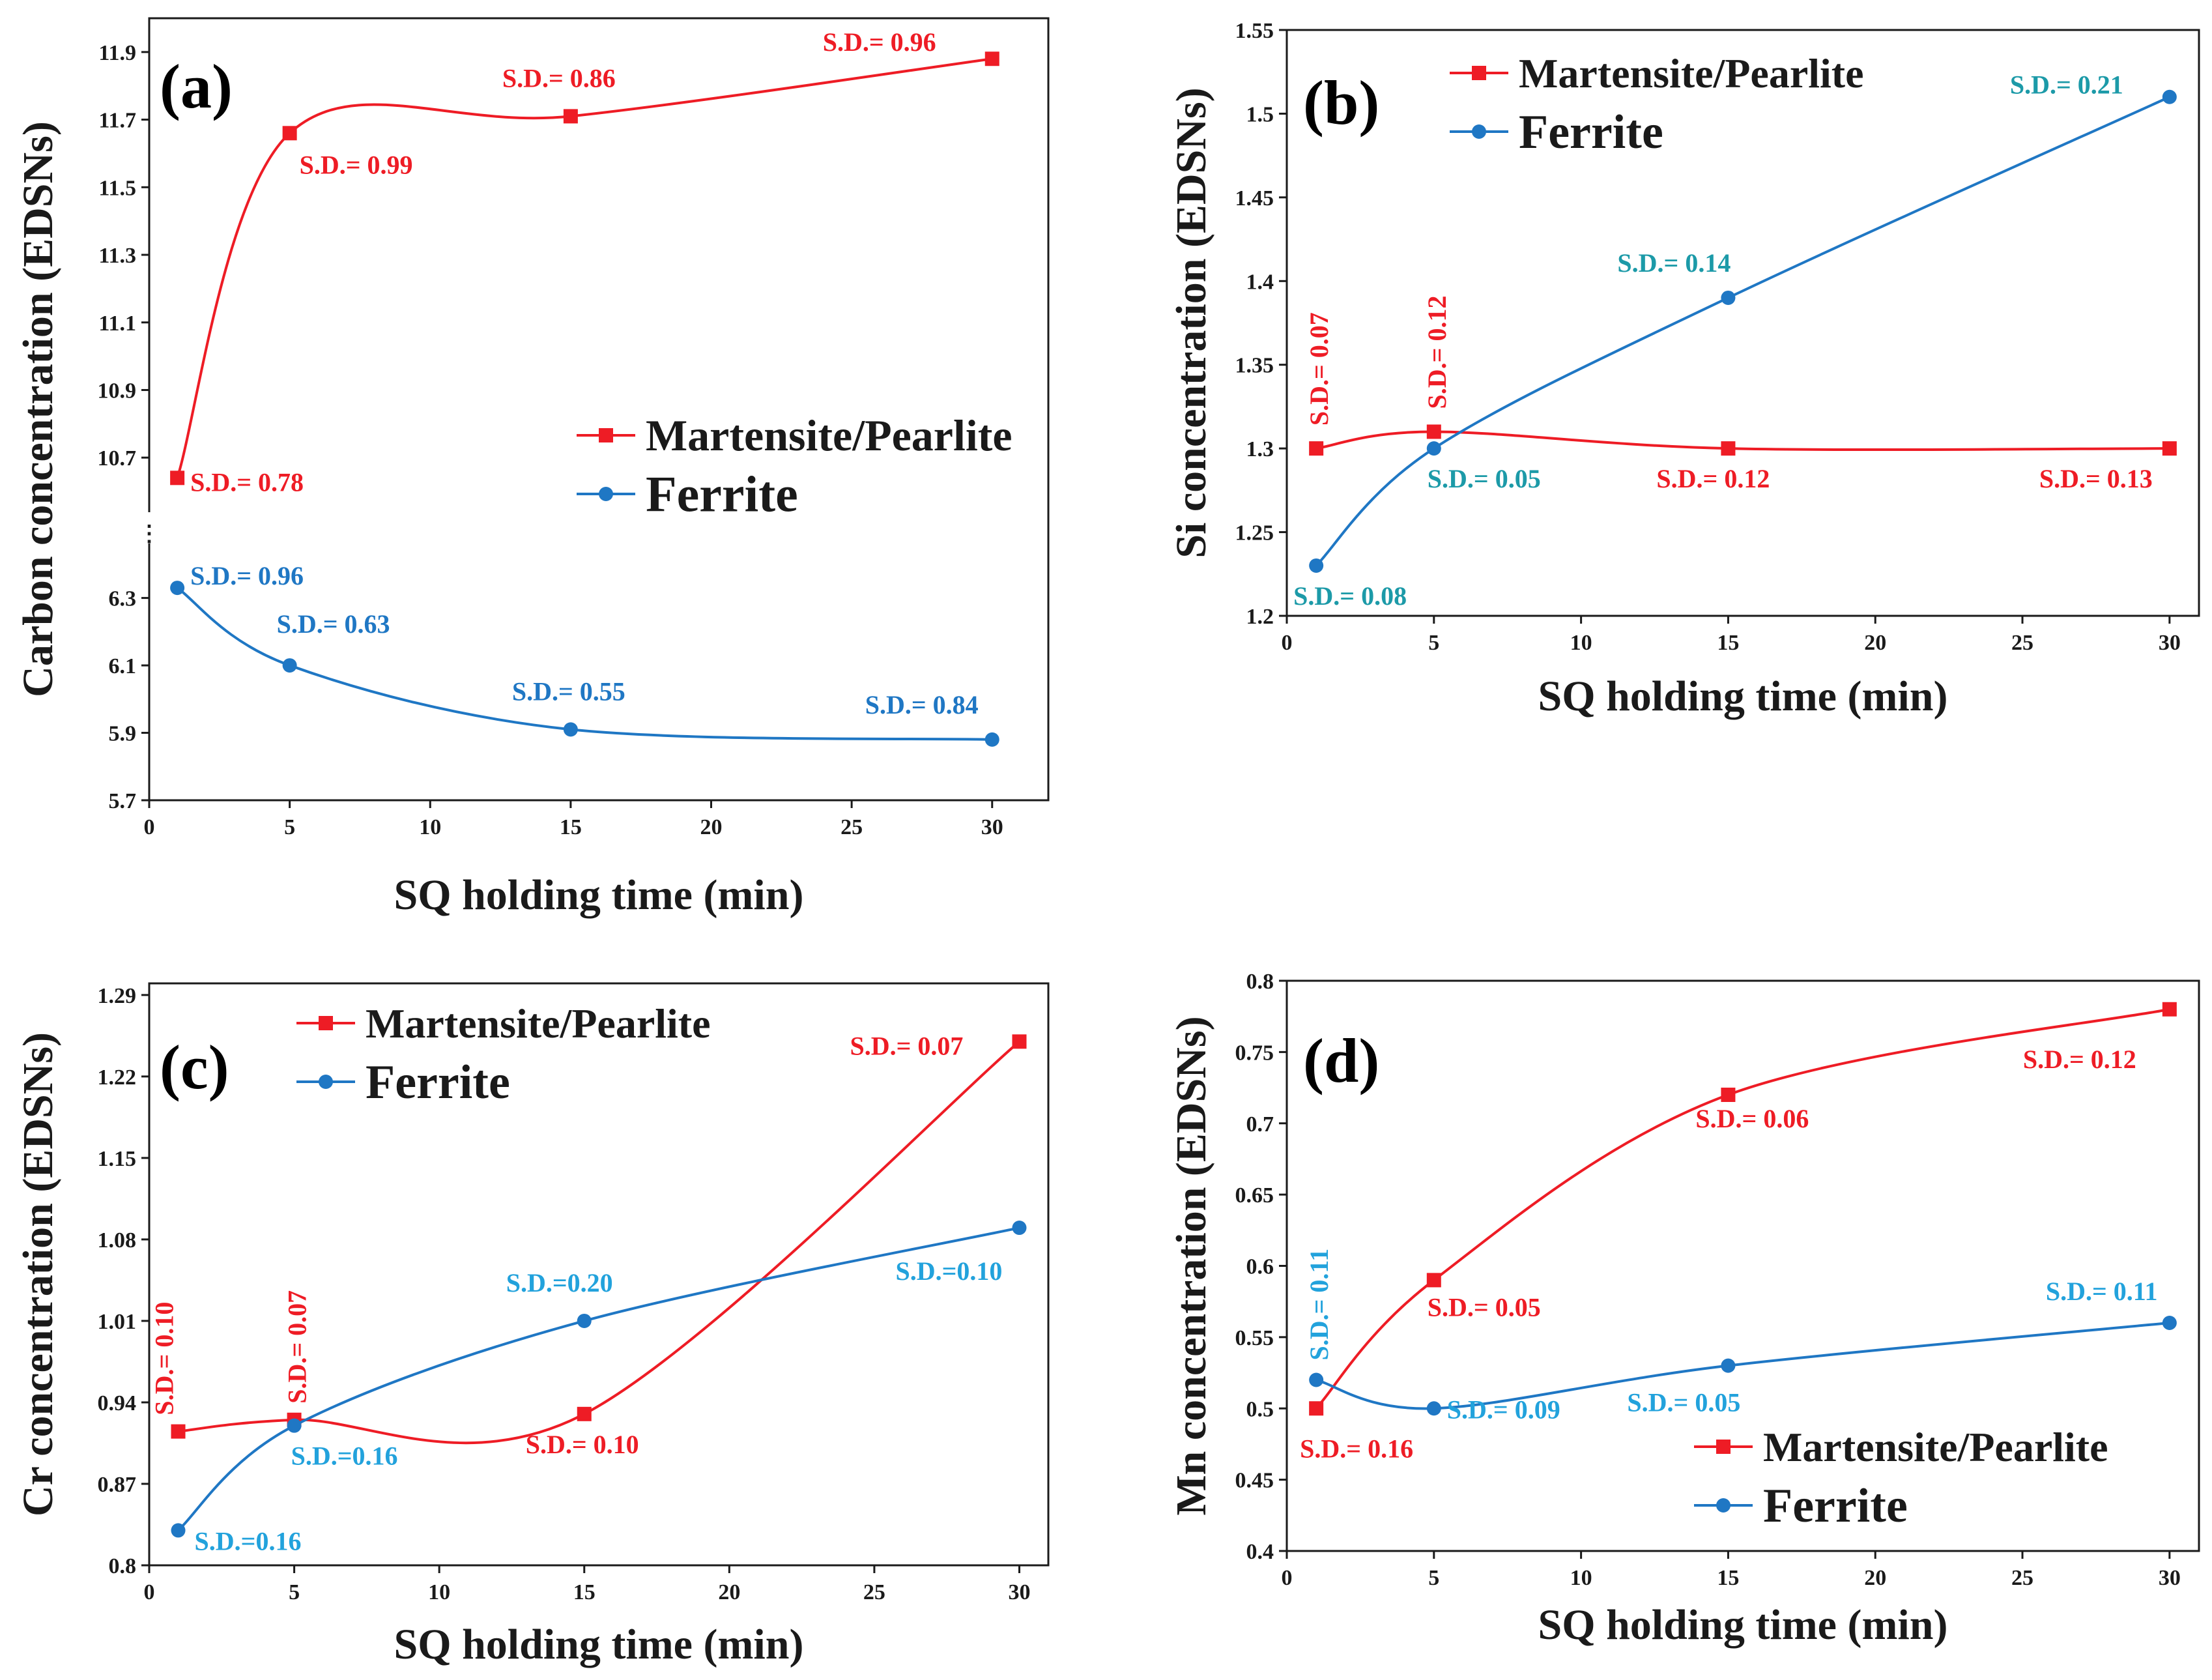 Image resolution: width=2212 pixels, height=1680 pixels. What do you see at coordinates (117, 323) in the screenshot?
I see `y-tick-label: 11.1` at bounding box center [117, 323].